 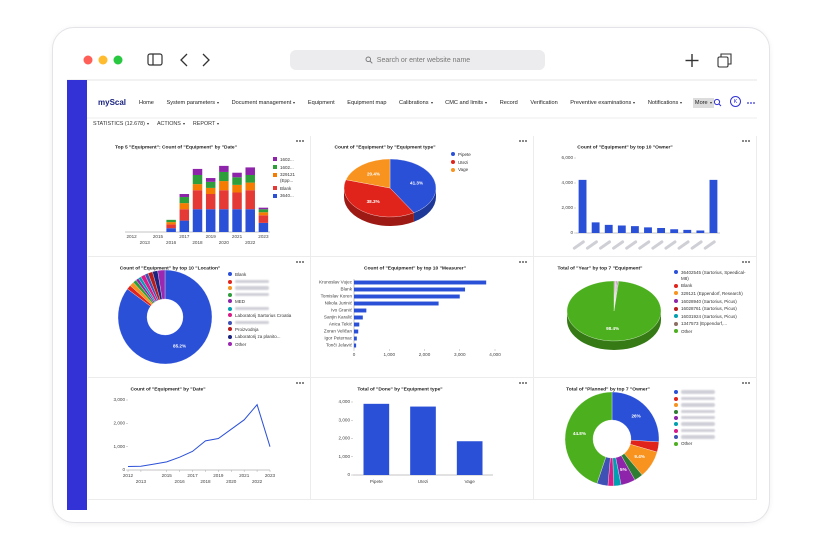 What do you see at coordinates (676, 323) in the screenshot?
I see `legend-swatch` at bounding box center [676, 323].